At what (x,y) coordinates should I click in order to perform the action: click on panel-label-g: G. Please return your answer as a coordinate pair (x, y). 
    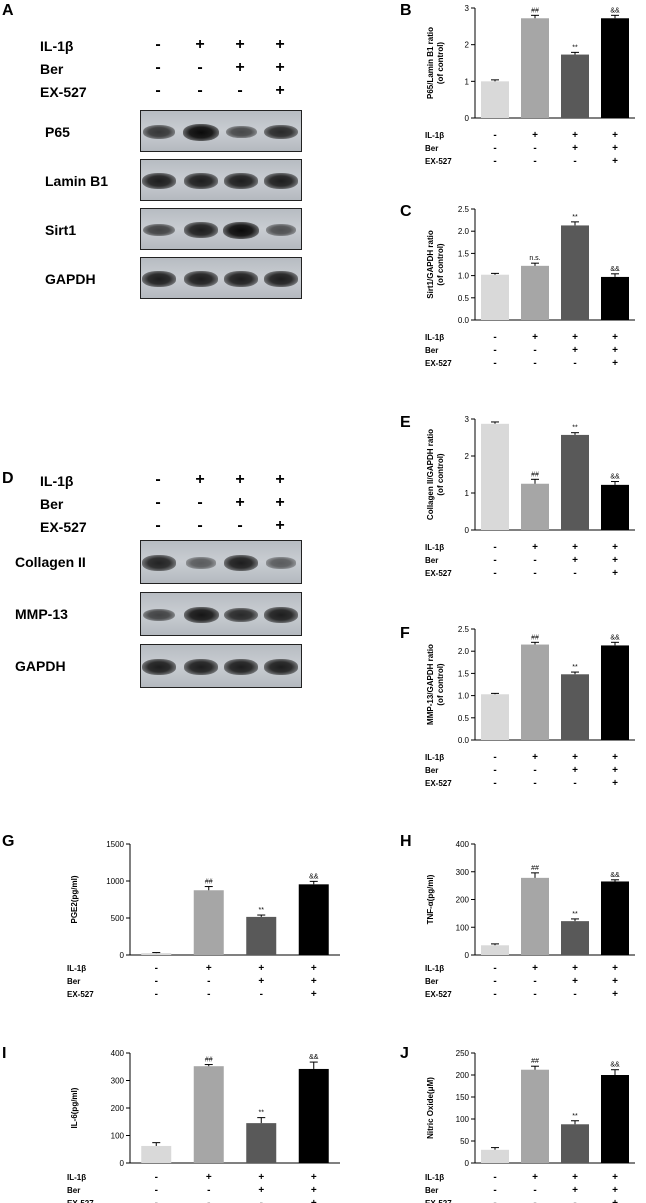
    Looking at the image, I should click on (8, 841).